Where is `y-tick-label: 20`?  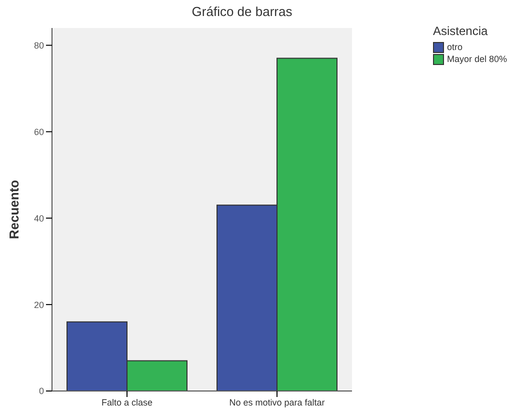
y-tick-label: 20 is located at coordinates (39, 305).